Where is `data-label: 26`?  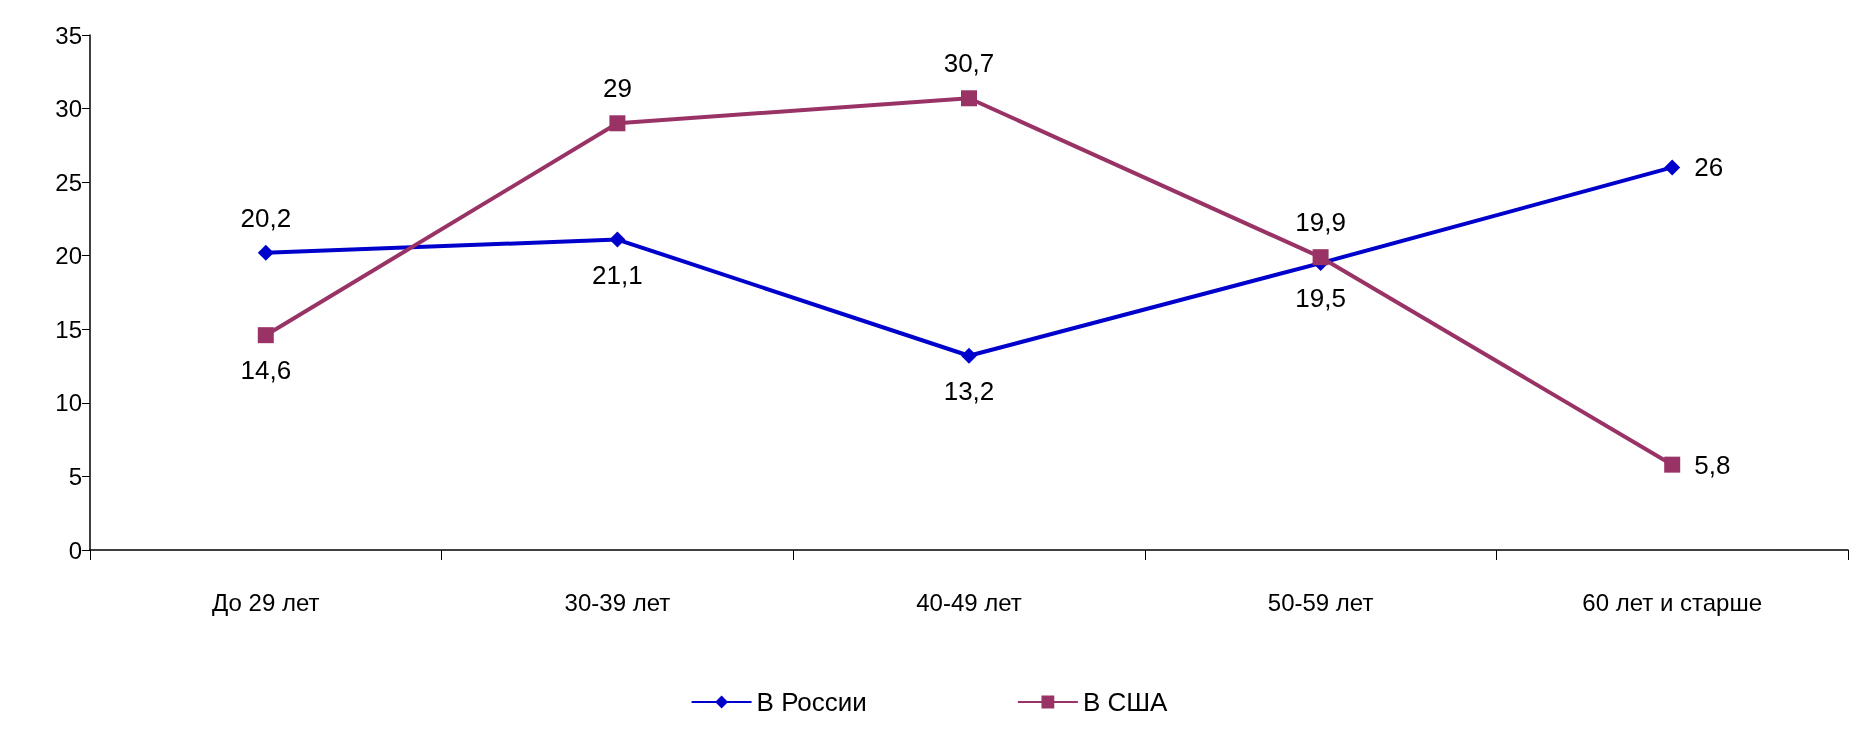 data-label: 26 is located at coordinates (1709, 167).